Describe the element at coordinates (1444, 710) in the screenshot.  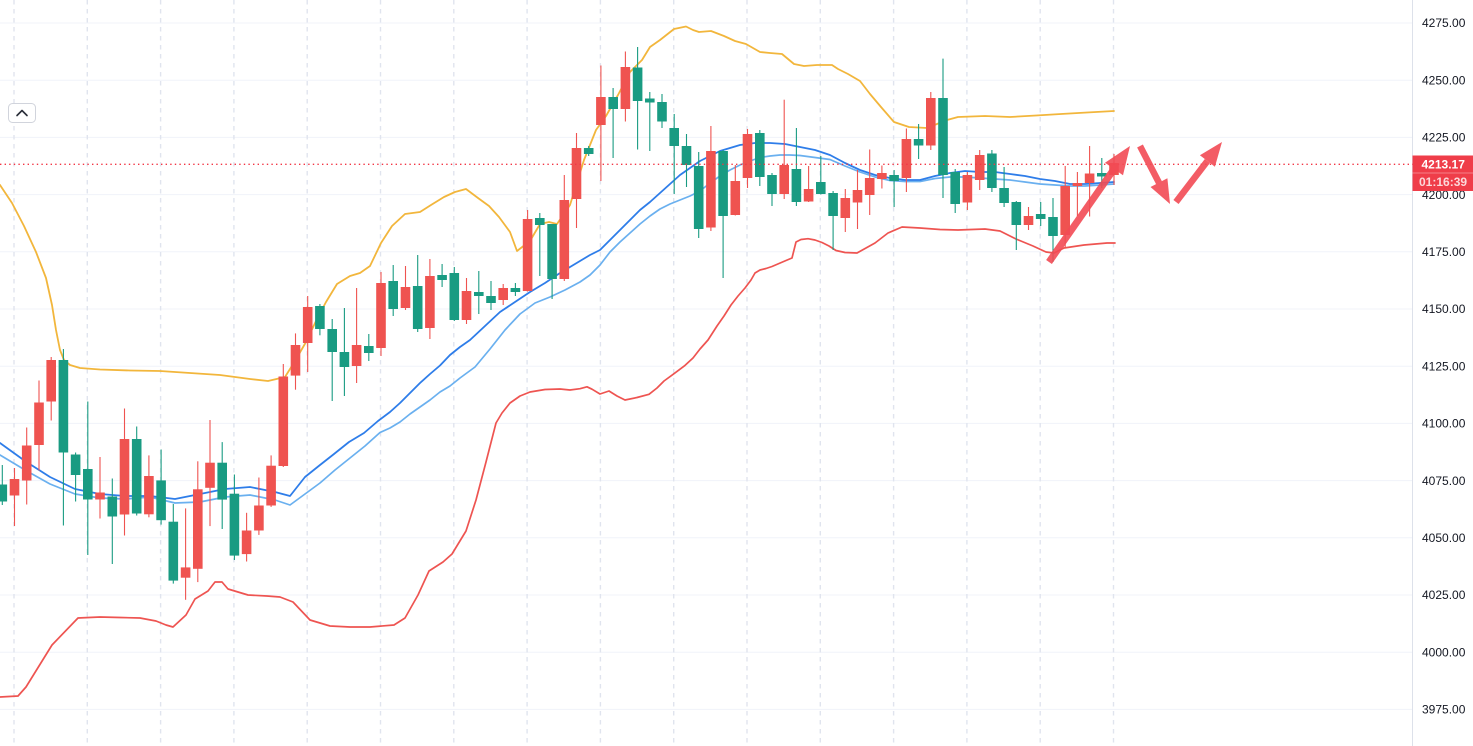
I see `svg-text: 3975.00` at that location.